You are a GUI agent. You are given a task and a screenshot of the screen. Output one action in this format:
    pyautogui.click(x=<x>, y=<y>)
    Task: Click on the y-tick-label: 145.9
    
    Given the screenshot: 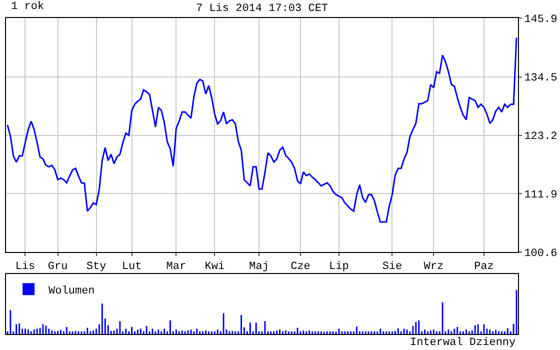 What is the action you would take?
    pyautogui.click(x=541, y=20)
    